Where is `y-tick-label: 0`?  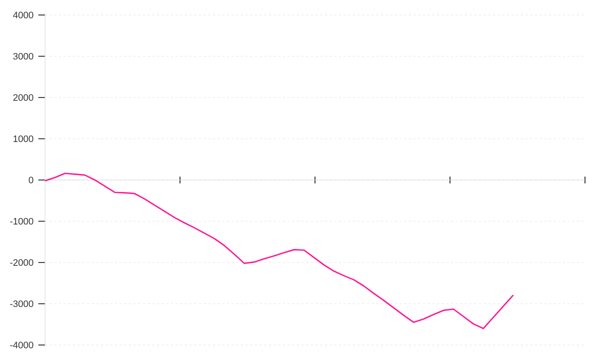
y-tick-label: 0 is located at coordinates (31, 180).